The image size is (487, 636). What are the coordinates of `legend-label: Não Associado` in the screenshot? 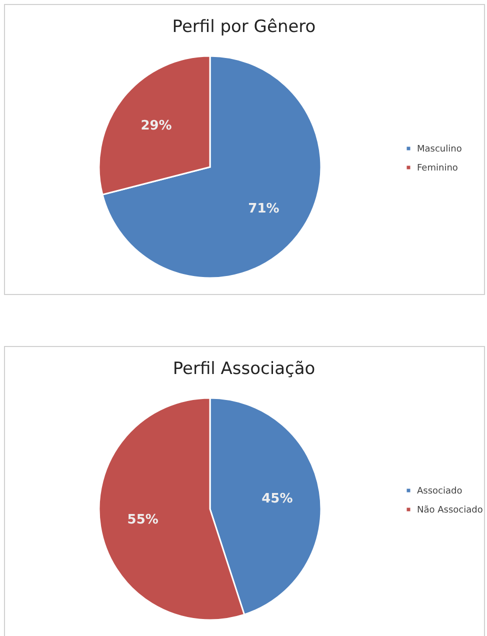 It's located at (450, 511).